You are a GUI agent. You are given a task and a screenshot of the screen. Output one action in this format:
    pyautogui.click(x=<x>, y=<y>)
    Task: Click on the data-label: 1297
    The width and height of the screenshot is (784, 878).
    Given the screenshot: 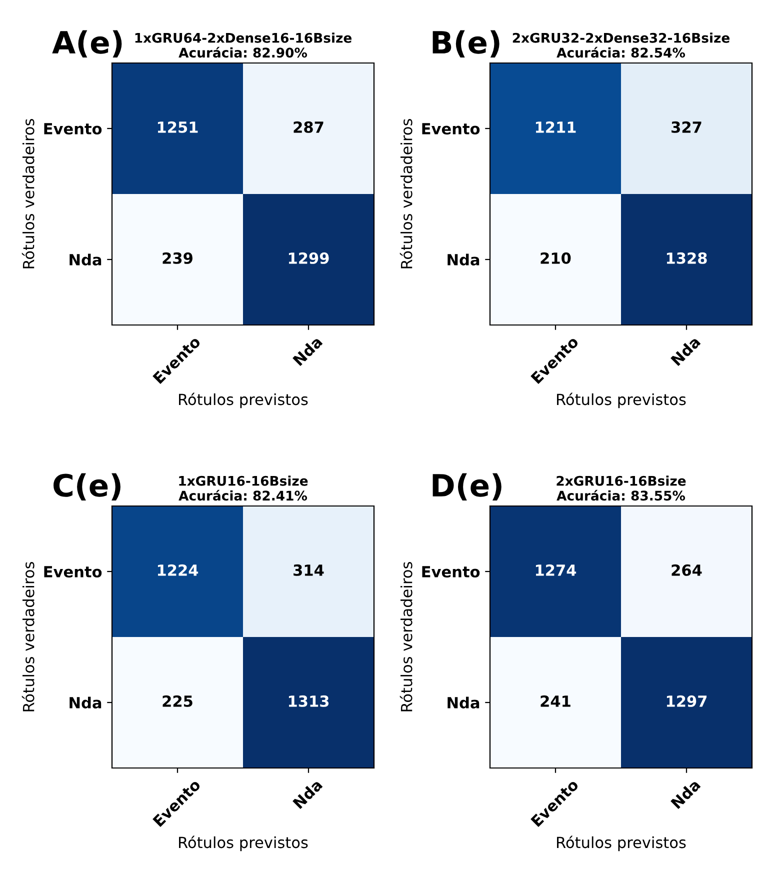 What is the action you would take?
    pyautogui.click(x=686, y=701)
    